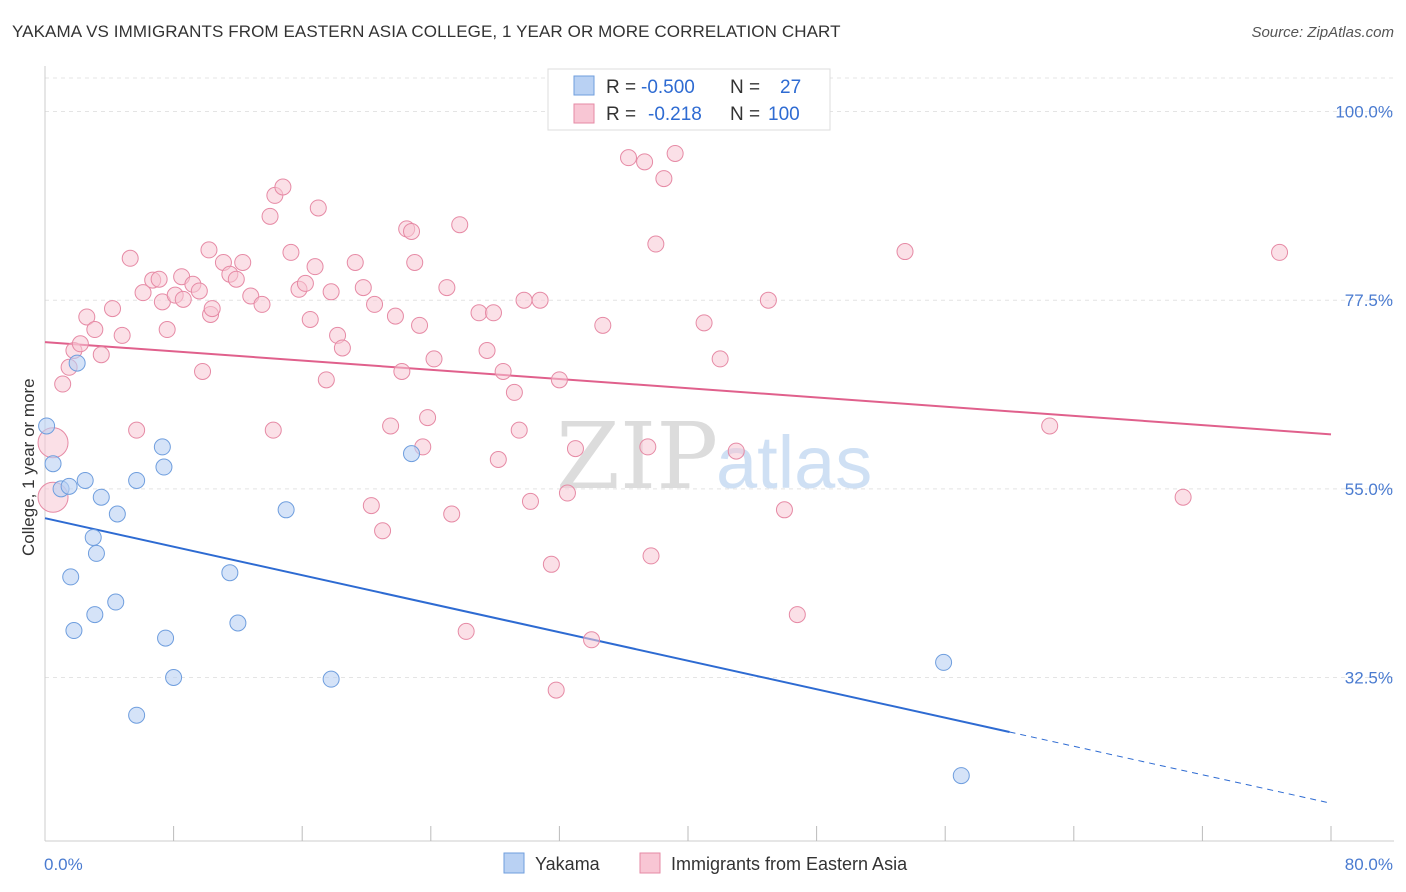  What do you see at coordinates (63, 864) in the screenshot?
I see `x-tick-label-min: 0.0%` at bounding box center [63, 864].